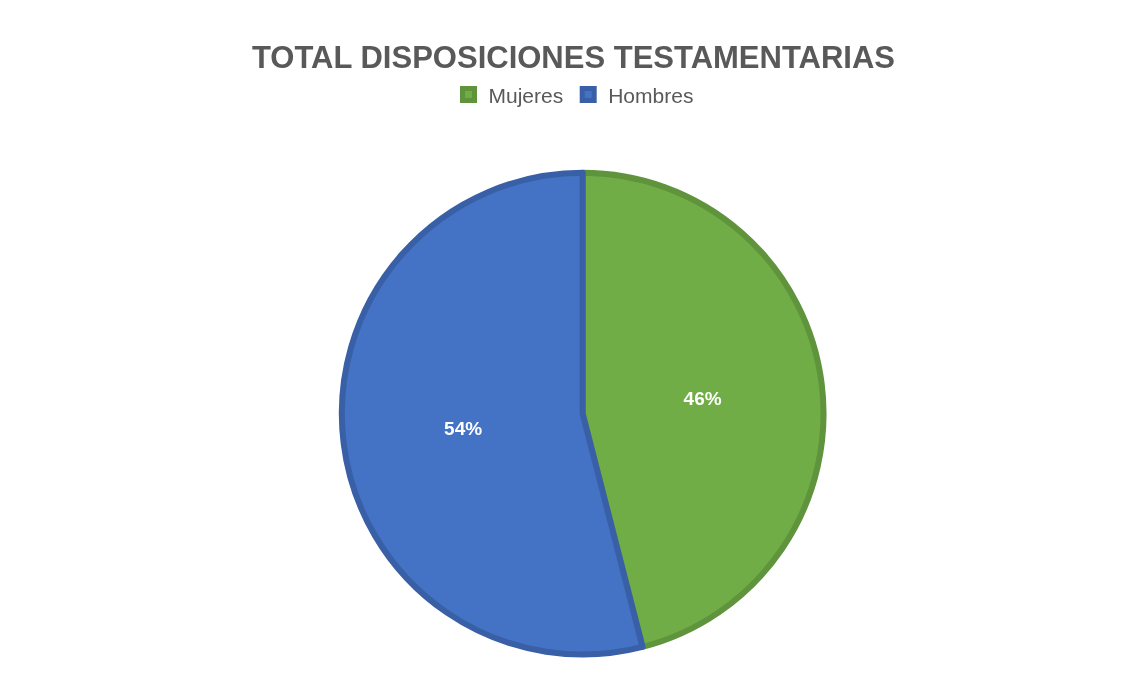 This screenshot has width=1147, height=677. What do you see at coordinates (702, 398) in the screenshot?
I see `data-label: 46%` at bounding box center [702, 398].